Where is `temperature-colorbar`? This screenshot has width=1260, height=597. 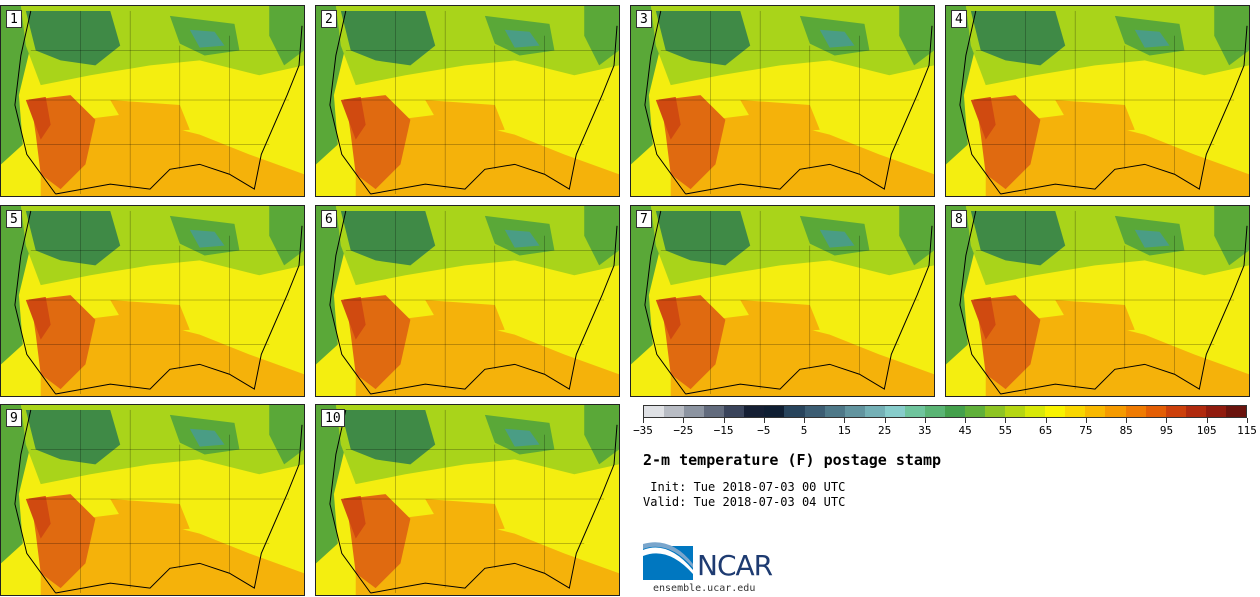
temperature-colorbar is located at coordinates (945, 411).